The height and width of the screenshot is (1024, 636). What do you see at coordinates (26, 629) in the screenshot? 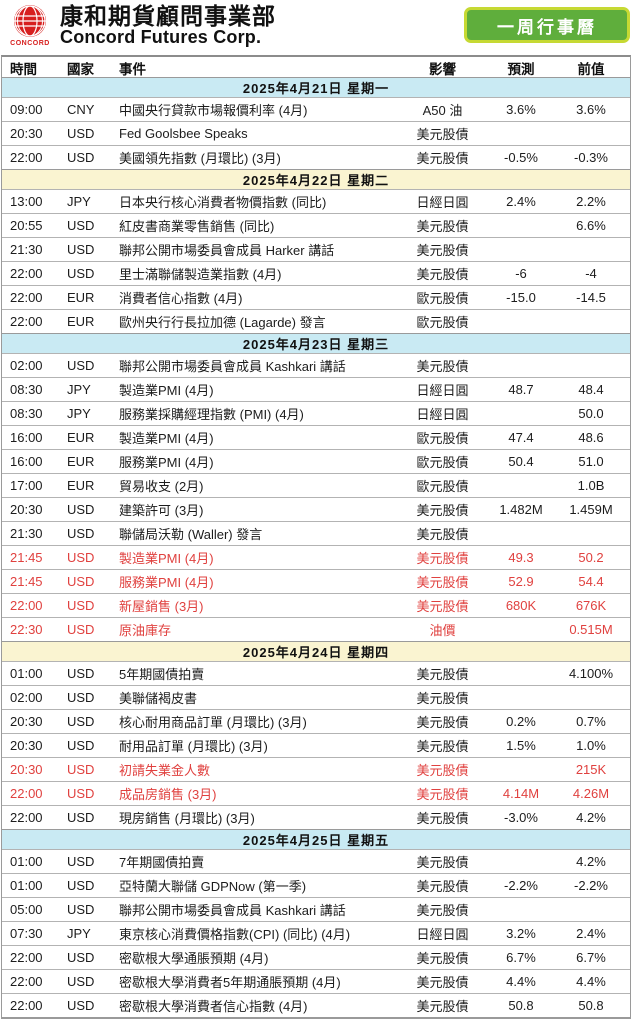
I see `event-time: 22:30` at bounding box center [26, 629].